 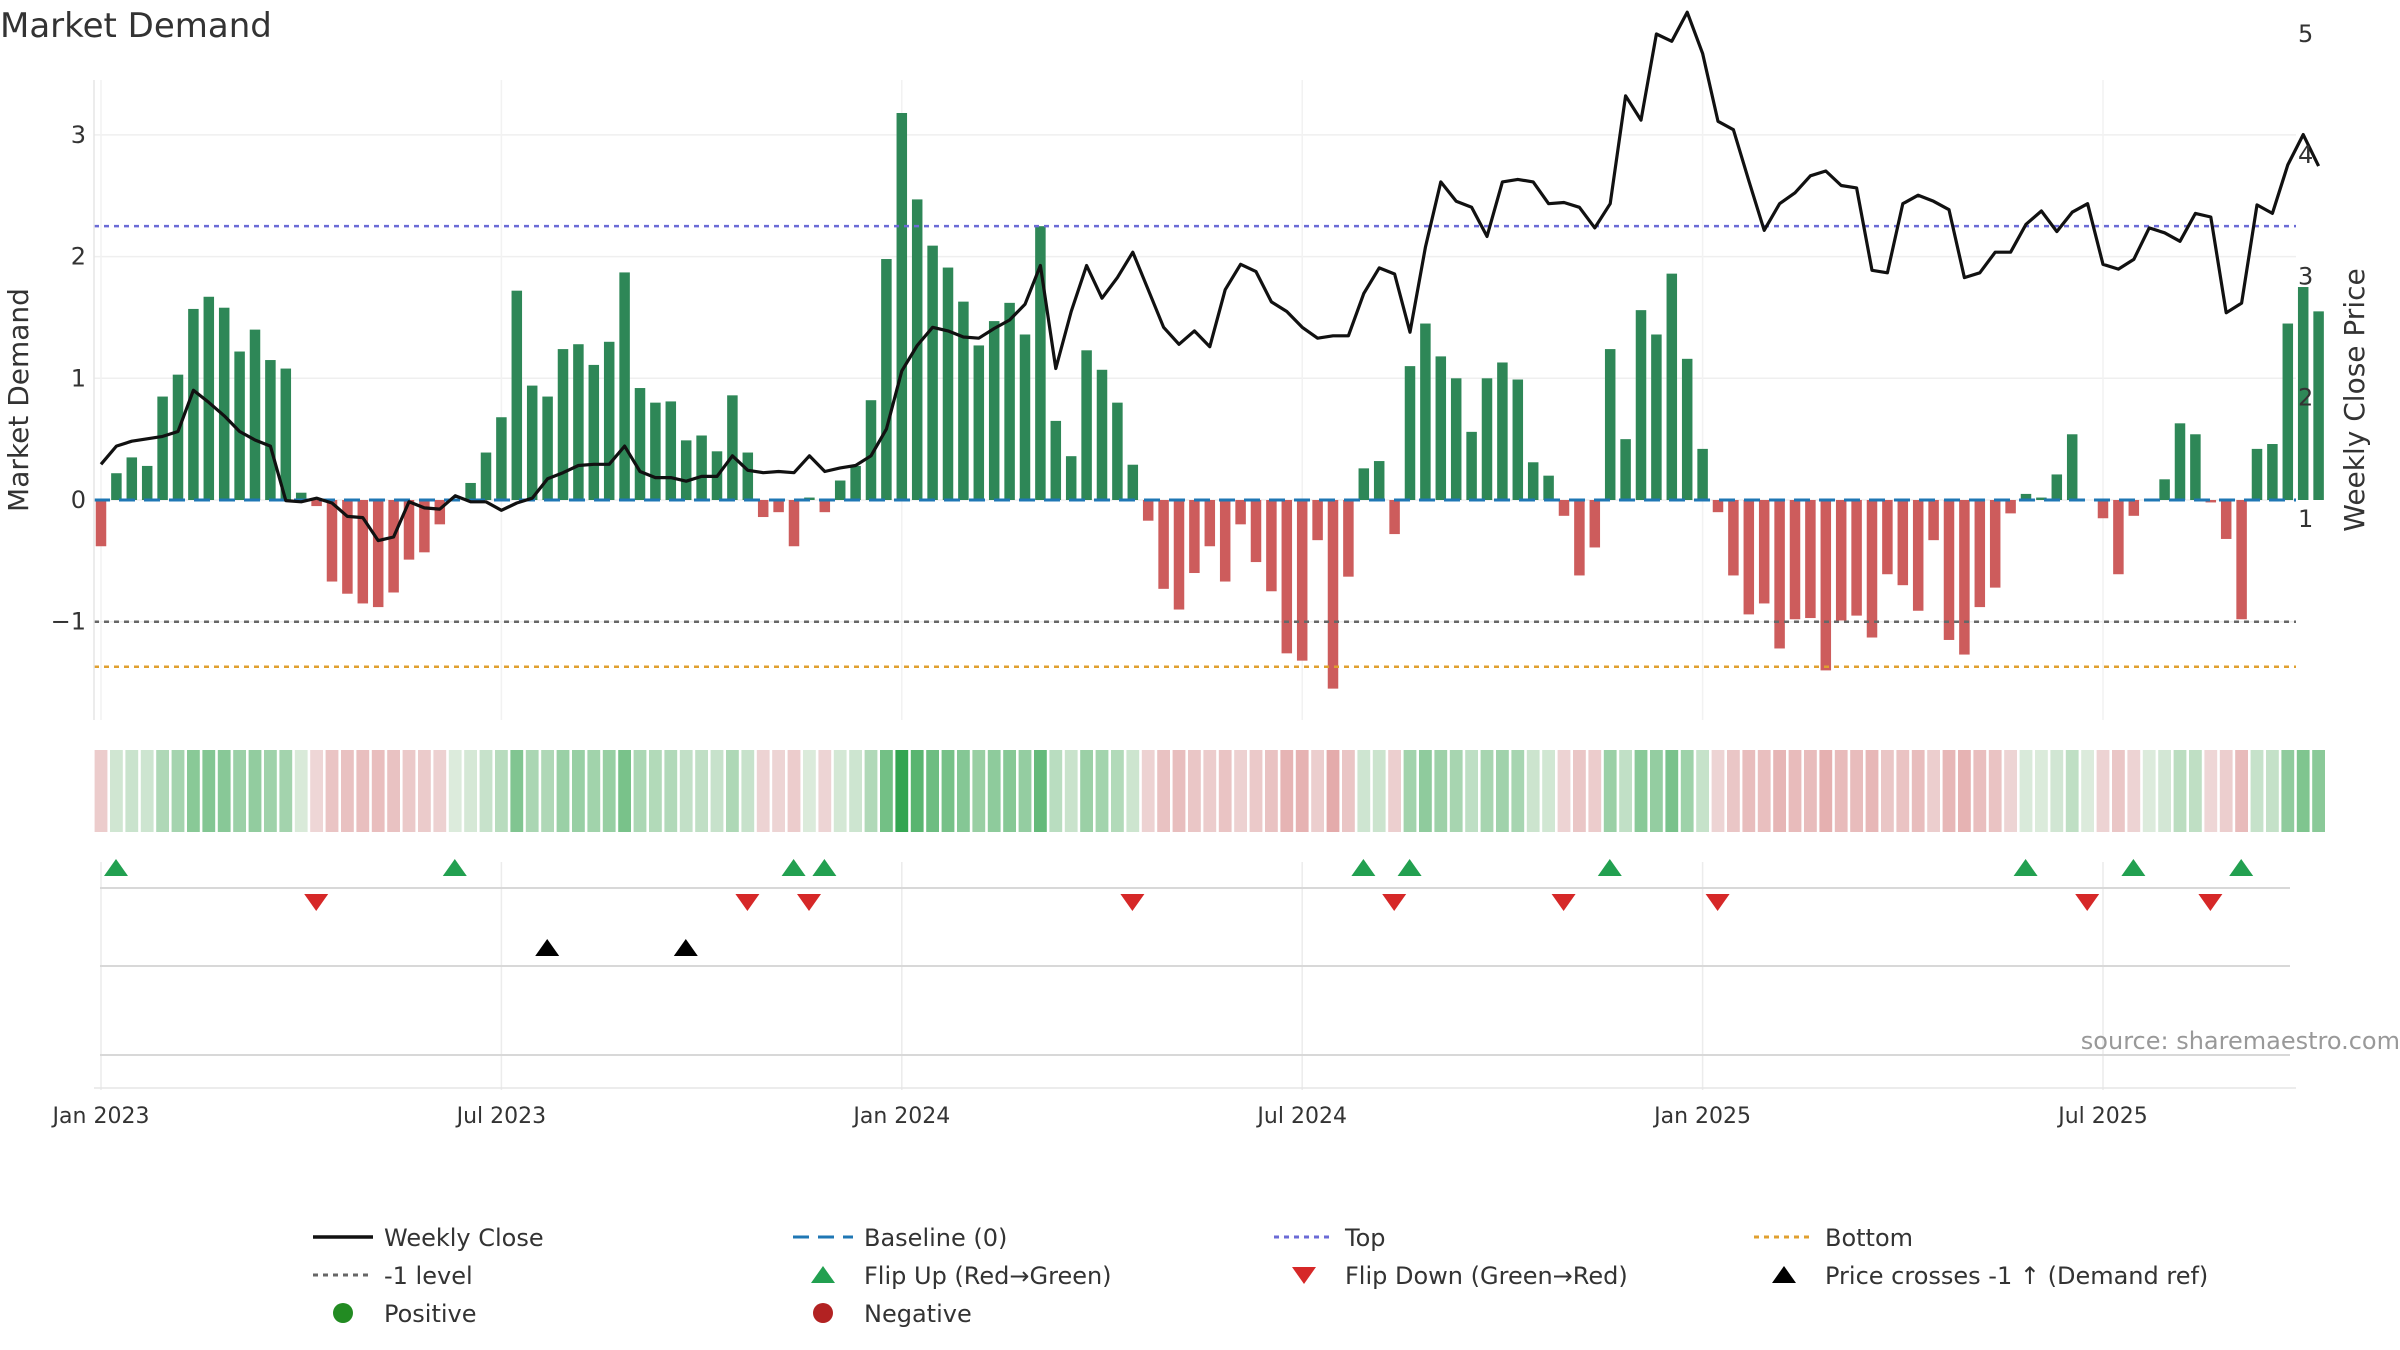 I want to click on flip-up-marker, so click(x=116, y=867).